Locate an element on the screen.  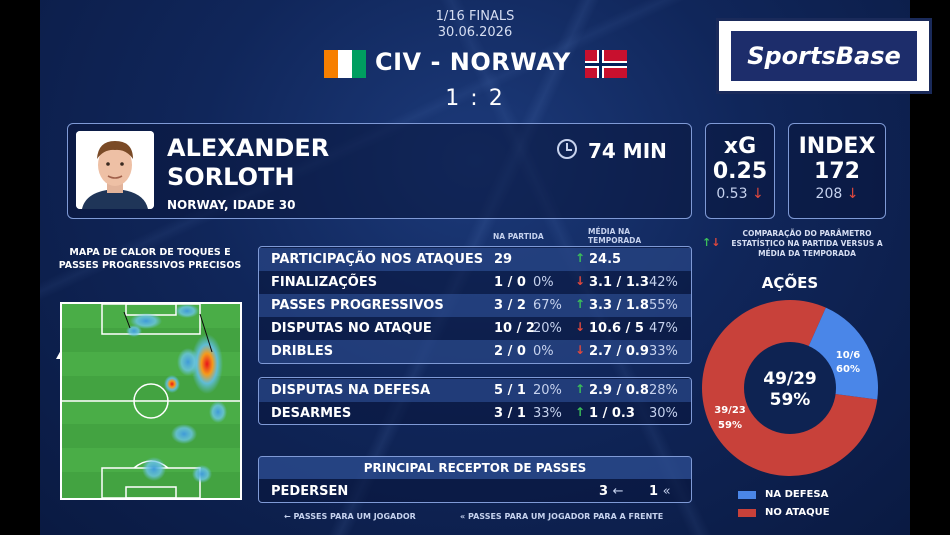
round-label: 1/16 FINALS is located at coordinates (475, 16).